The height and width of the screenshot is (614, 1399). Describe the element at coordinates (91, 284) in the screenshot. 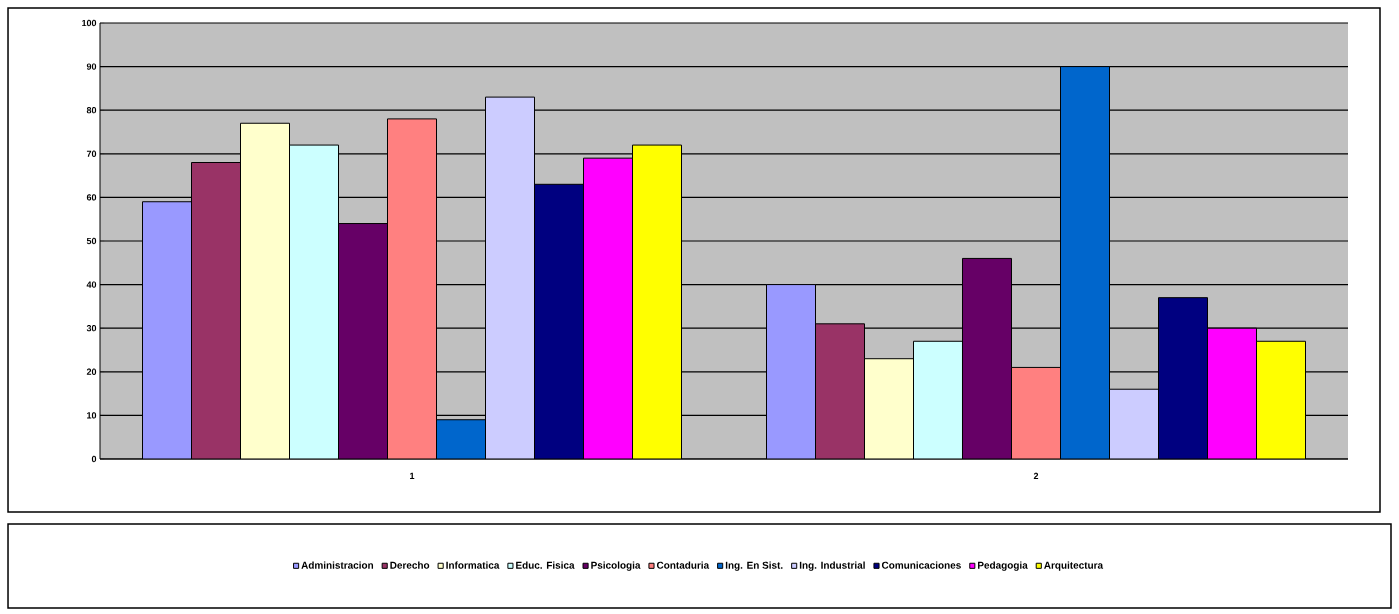

I see `y-tick-label: 40` at that location.